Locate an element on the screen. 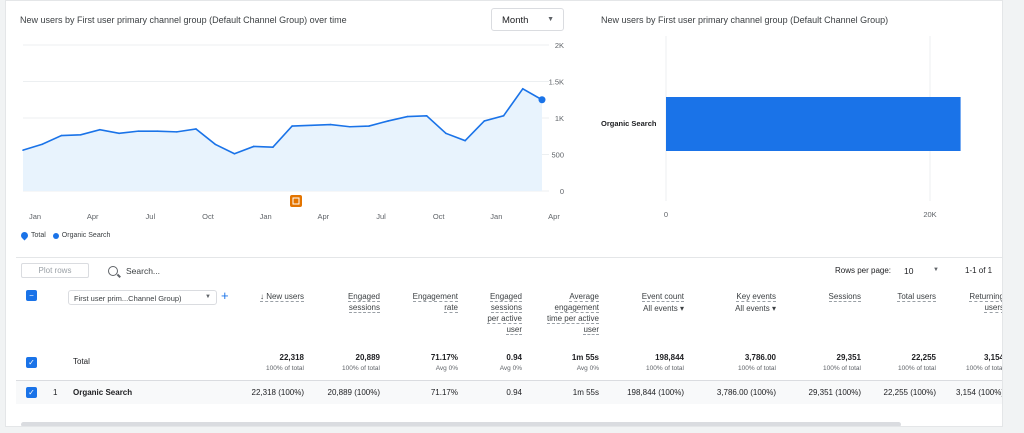 The height and width of the screenshot is (433, 1024). row-value: 1m 55s is located at coordinates (585, 392).